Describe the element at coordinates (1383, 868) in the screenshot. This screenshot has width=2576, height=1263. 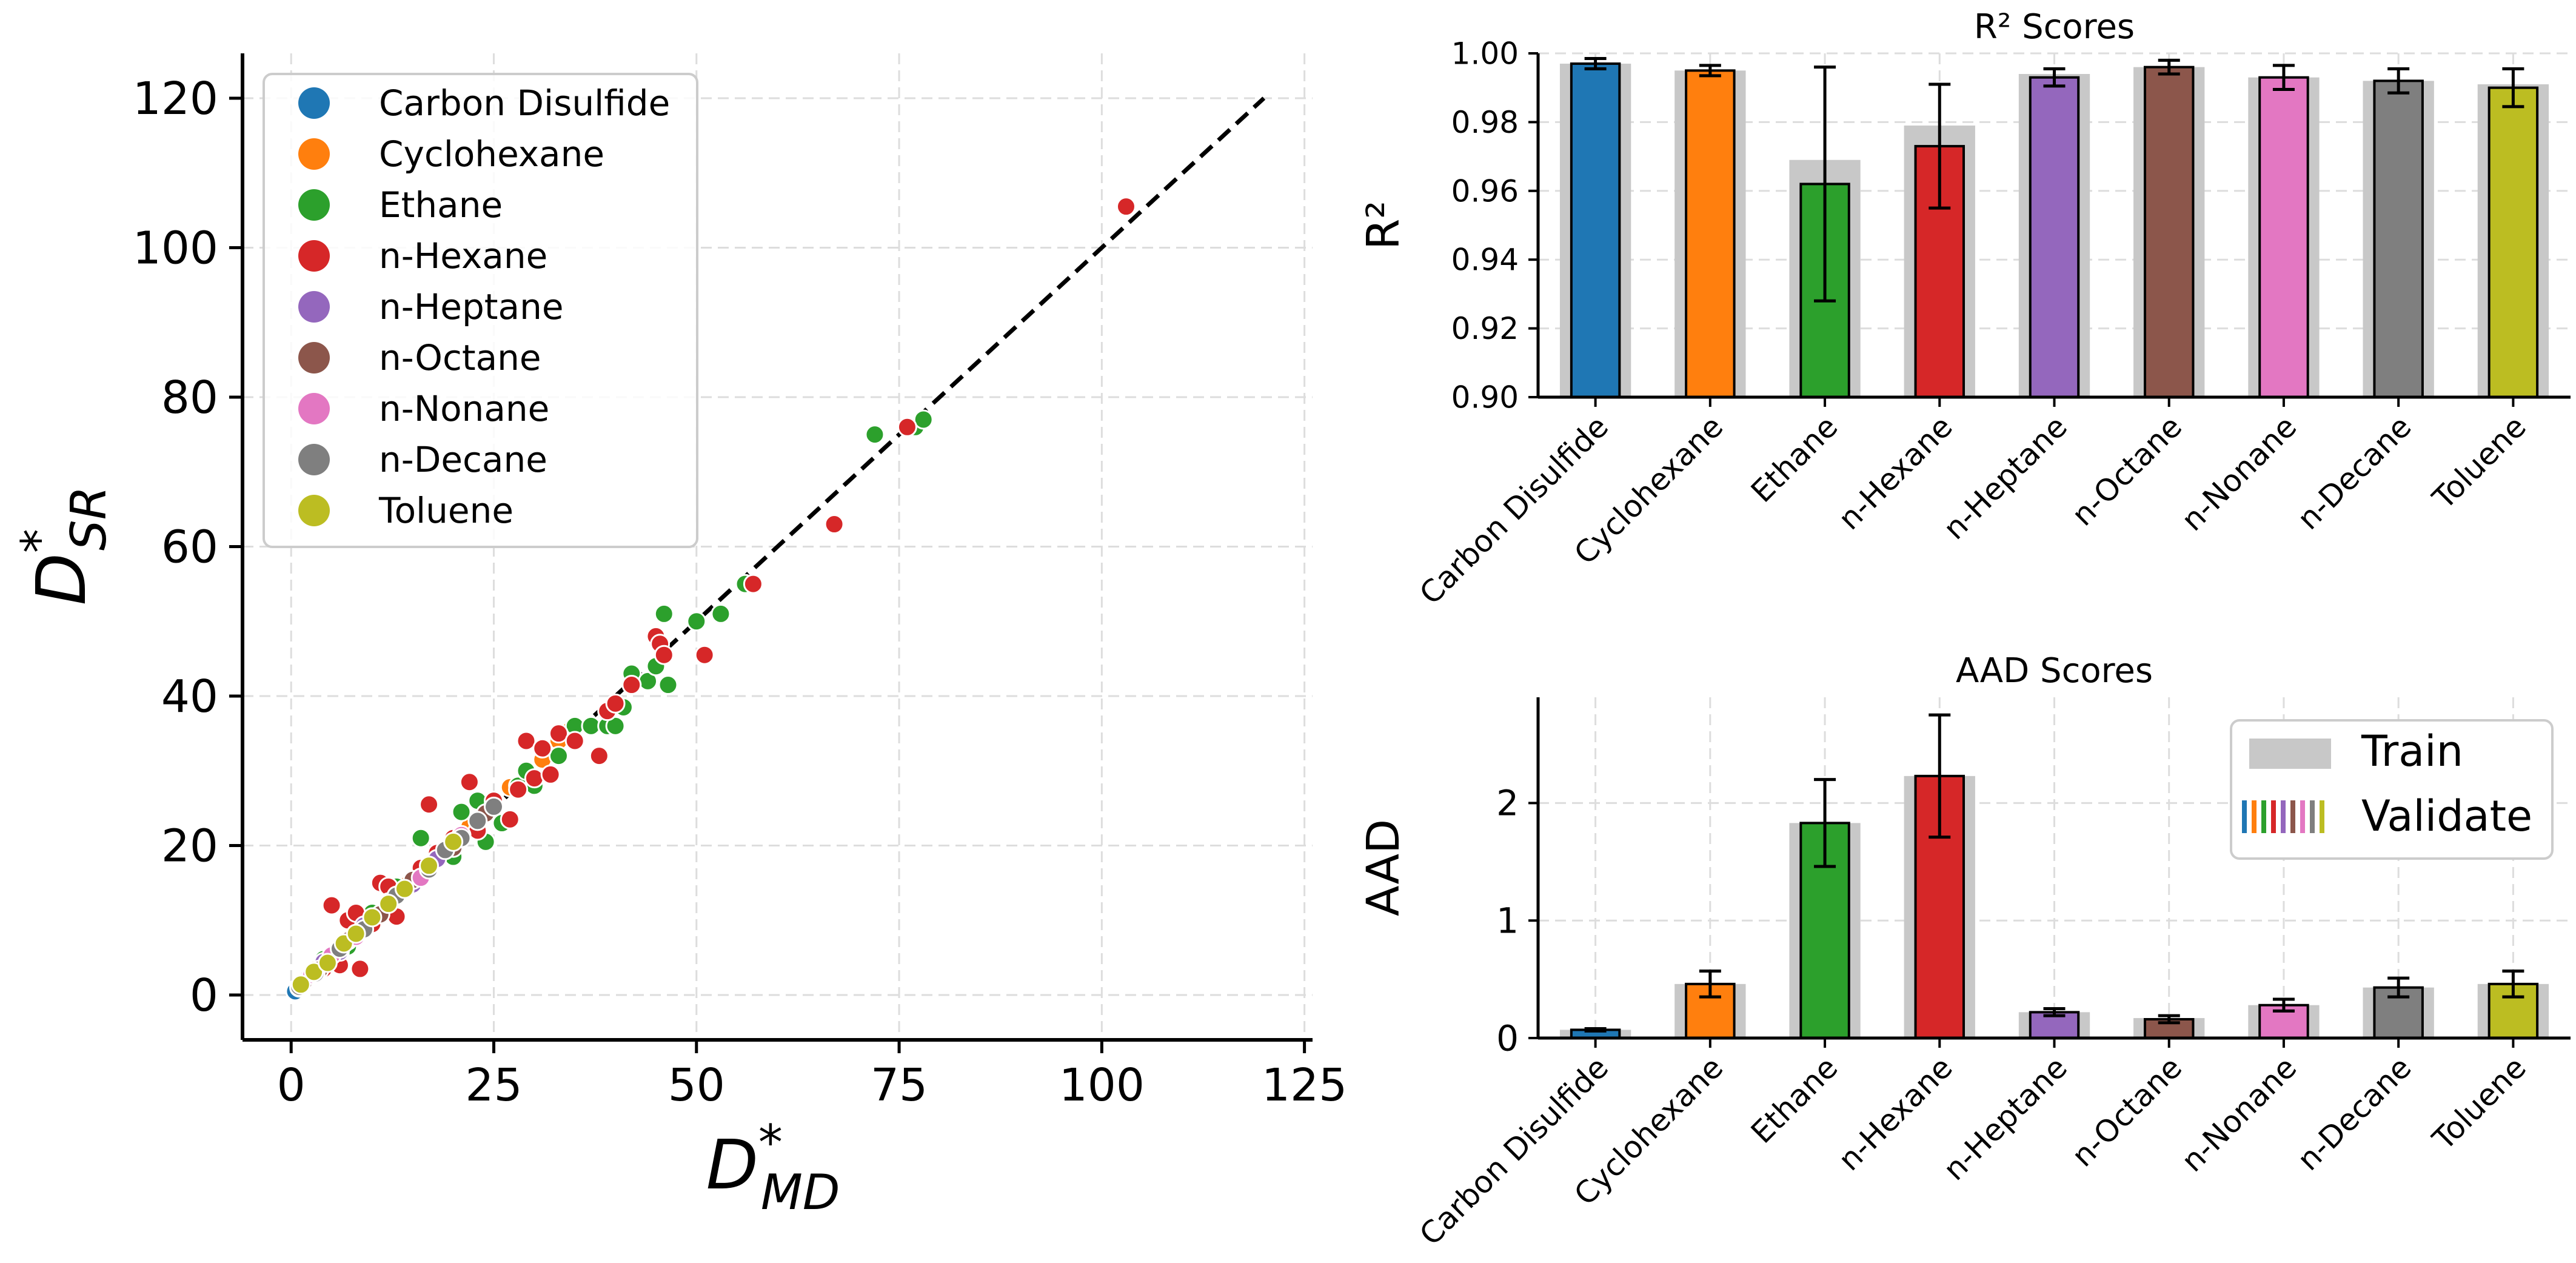
I see `aad-y-axis-label: AAD` at that location.